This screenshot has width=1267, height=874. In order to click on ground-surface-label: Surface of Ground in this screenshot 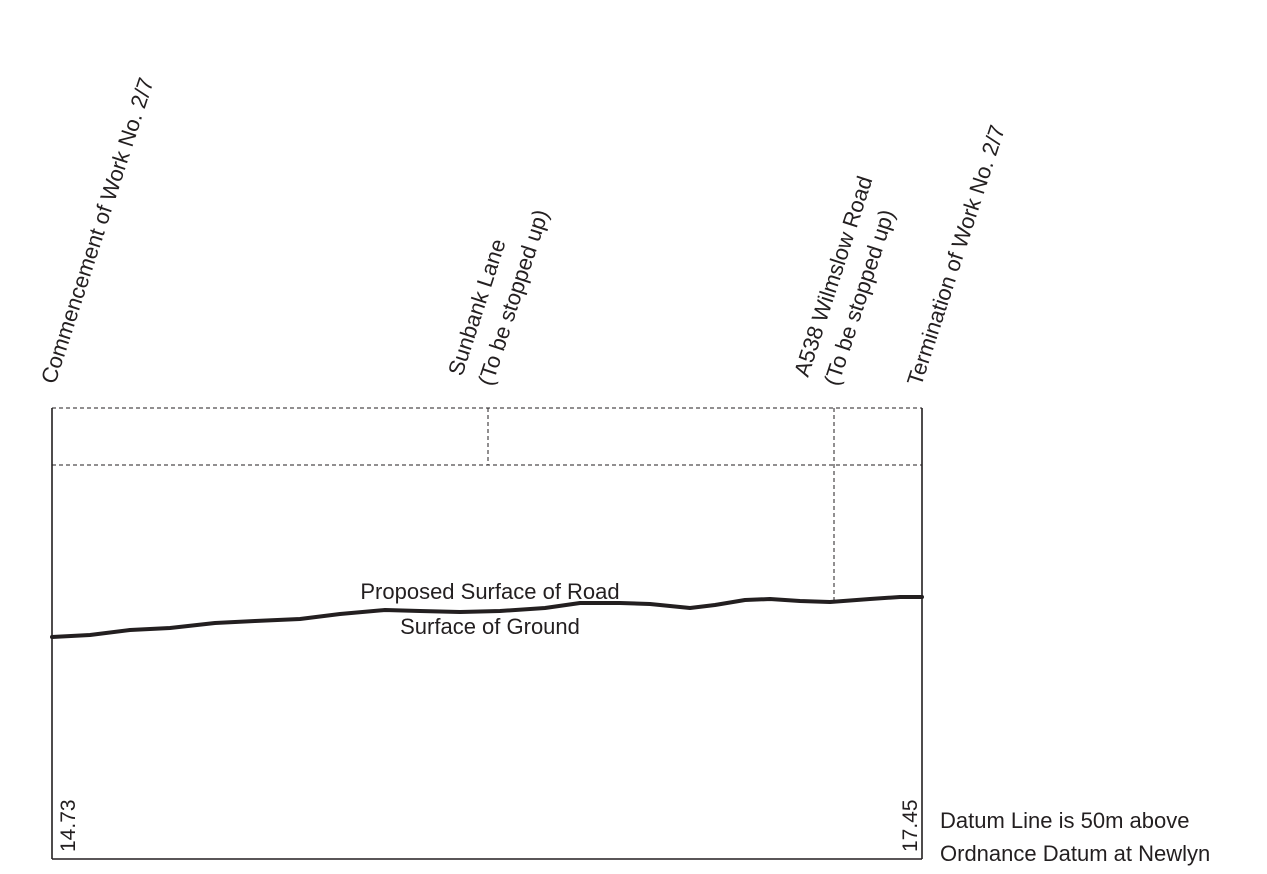, I will do `click(490, 626)`.